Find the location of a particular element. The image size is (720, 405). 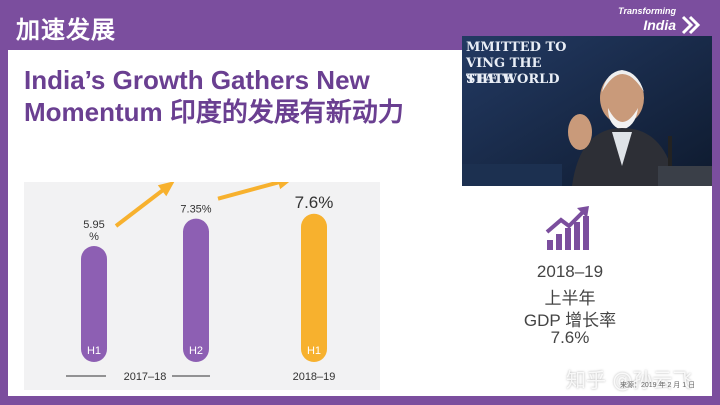

gdp-half-year: 上半年 is located at coordinates (570, 298).